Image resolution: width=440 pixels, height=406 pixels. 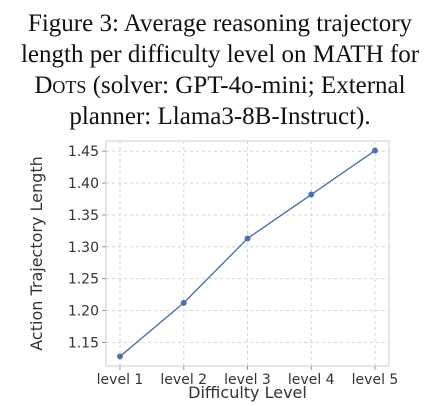 What do you see at coordinates (60, 85) in the screenshot?
I see `caption-dots: Dots` at bounding box center [60, 85].